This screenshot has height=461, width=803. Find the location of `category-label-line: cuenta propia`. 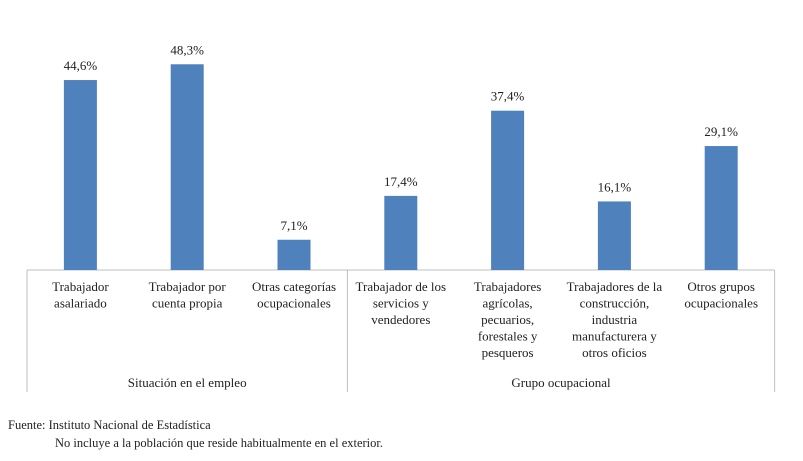

category-label-line: cuenta propia is located at coordinates (187, 303).